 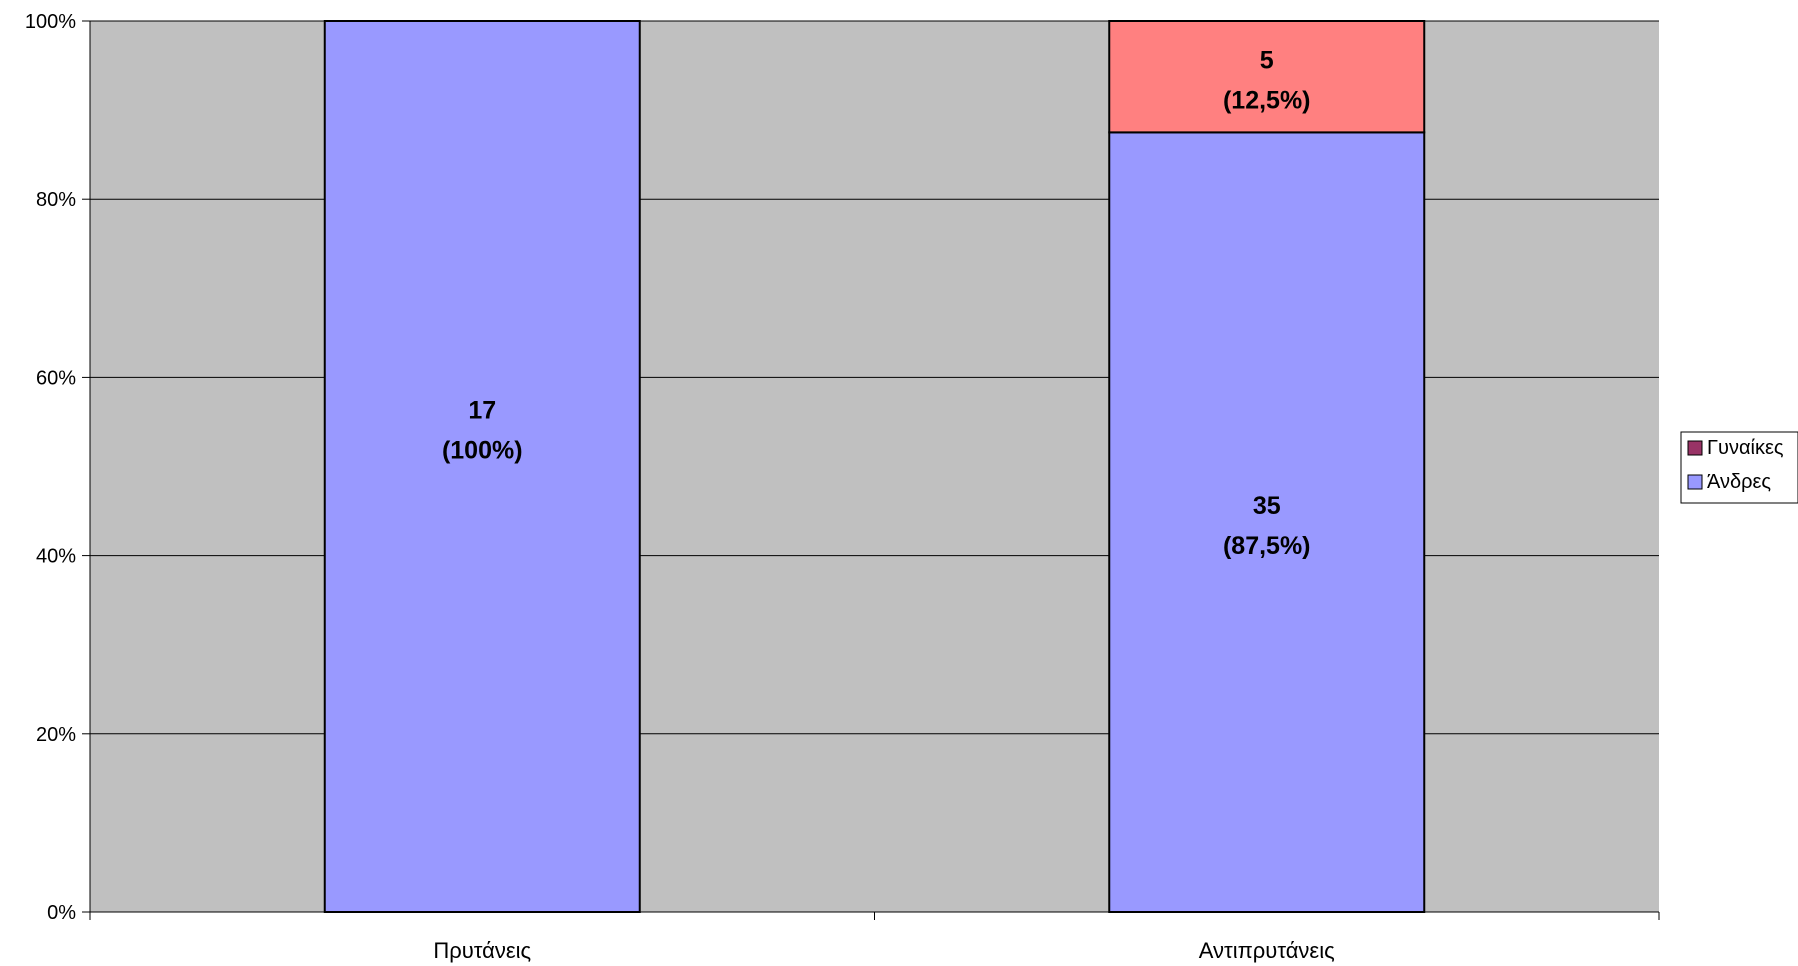 I want to click on x-ticks: Πρυτάνεις Αντιπρυτάνεις, so click(x=874, y=937).